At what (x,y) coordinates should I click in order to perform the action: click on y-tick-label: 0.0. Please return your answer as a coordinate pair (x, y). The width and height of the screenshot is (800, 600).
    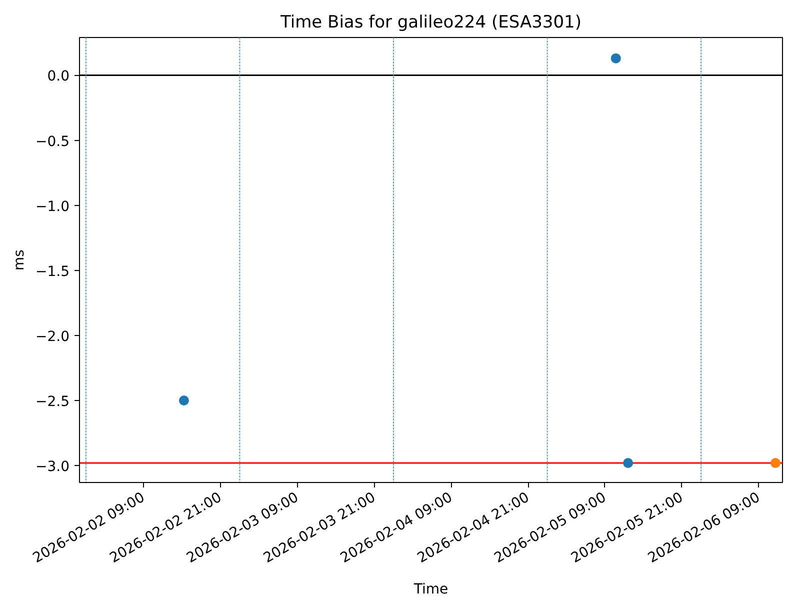
    Looking at the image, I should click on (58, 76).